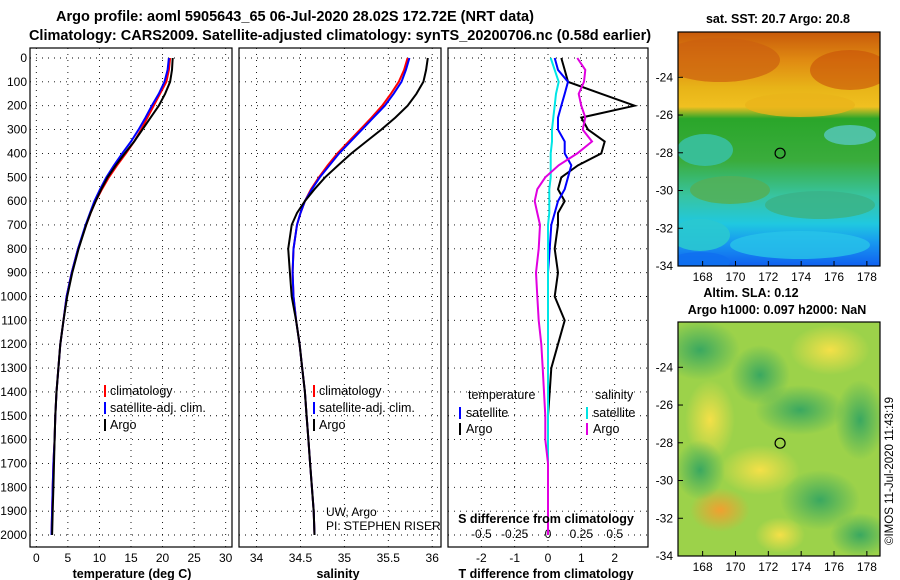  Describe the element at coordinates (665, 367) in the screenshot. I see `map-lat-tick-label: -24` at that location.